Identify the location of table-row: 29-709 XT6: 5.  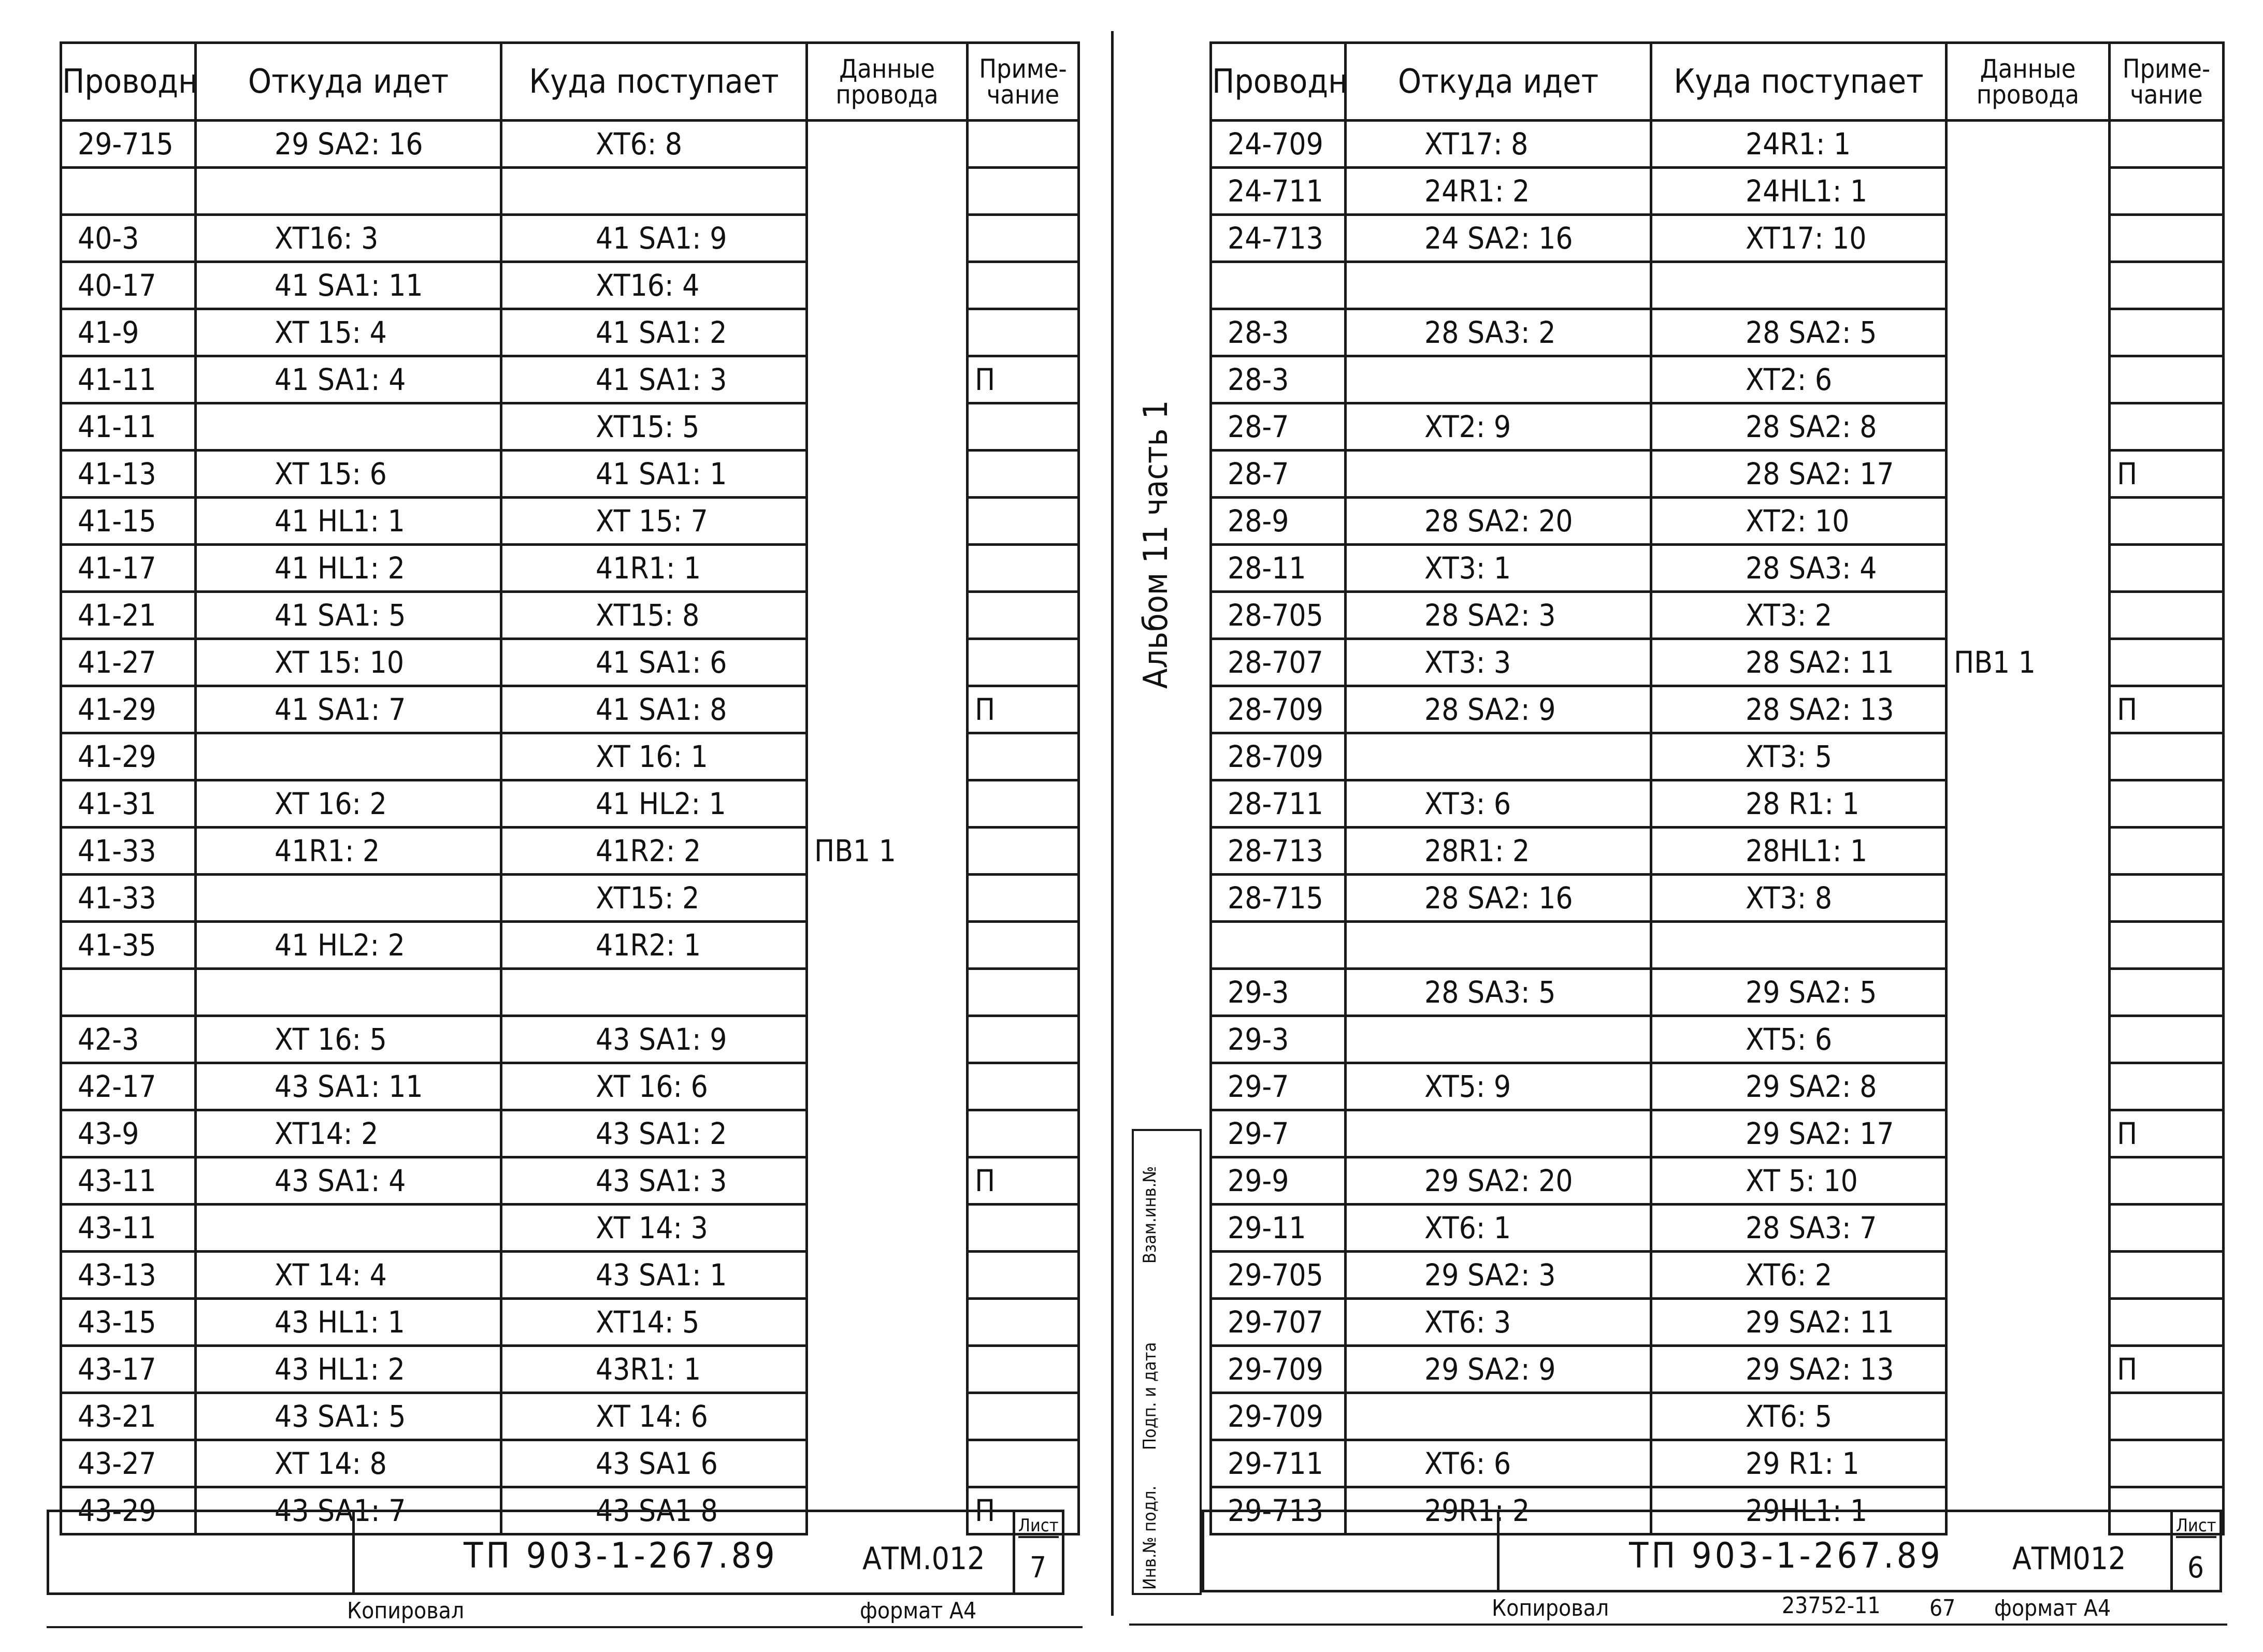
(1717, 1417).